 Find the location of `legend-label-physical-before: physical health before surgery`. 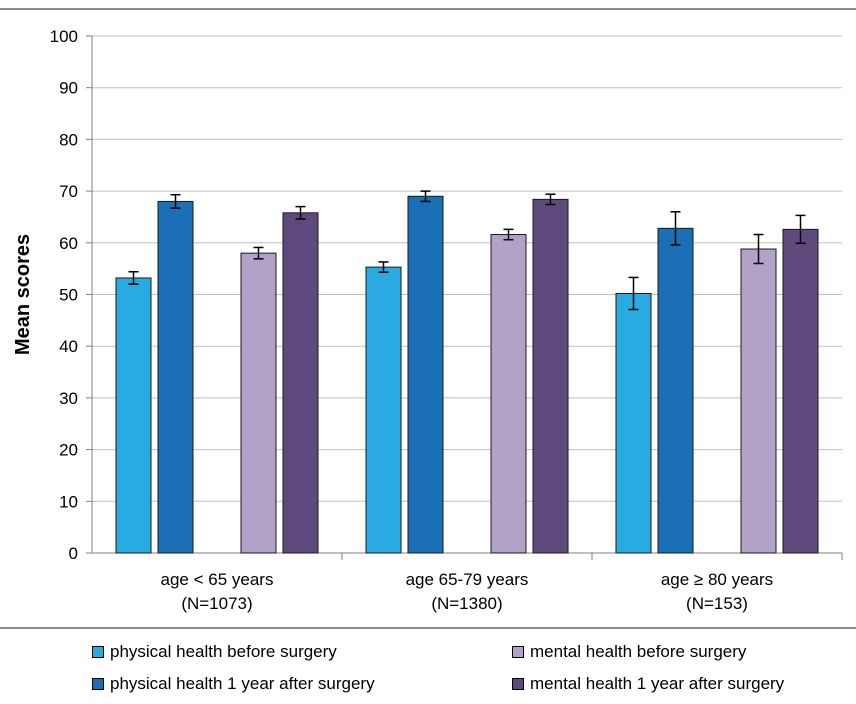

legend-label-physical-before: physical health before surgery is located at coordinates (223, 651).